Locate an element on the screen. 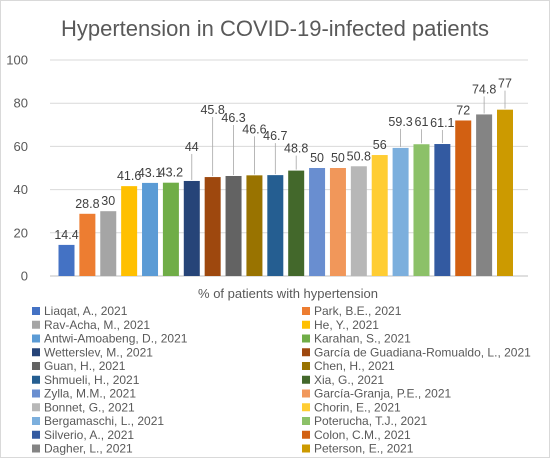 The image size is (550, 458). data-label: 28.8 is located at coordinates (87, 204).